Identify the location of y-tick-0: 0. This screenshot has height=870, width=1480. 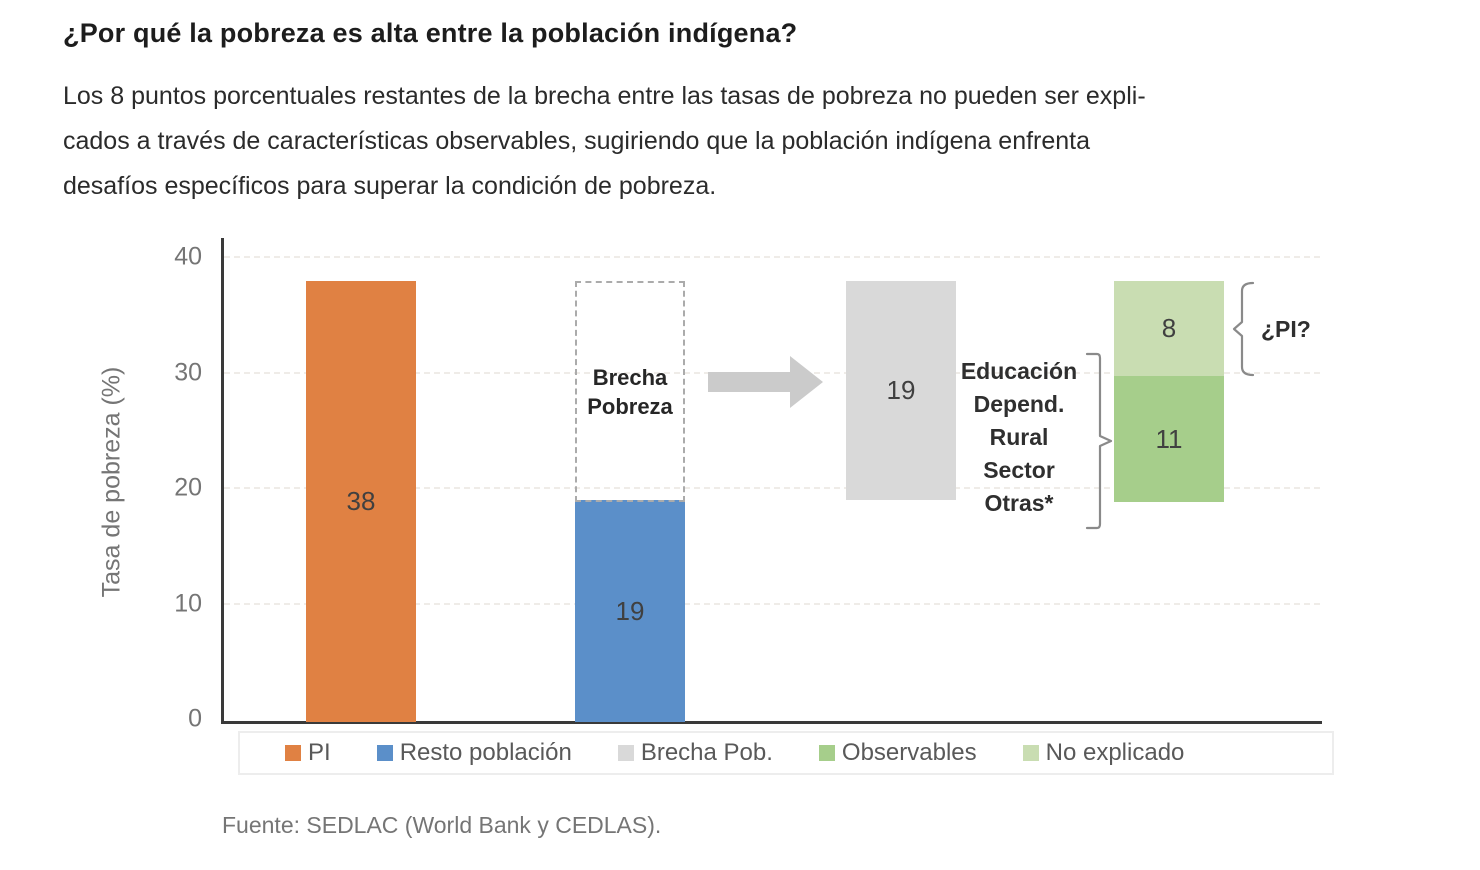
(195, 718).